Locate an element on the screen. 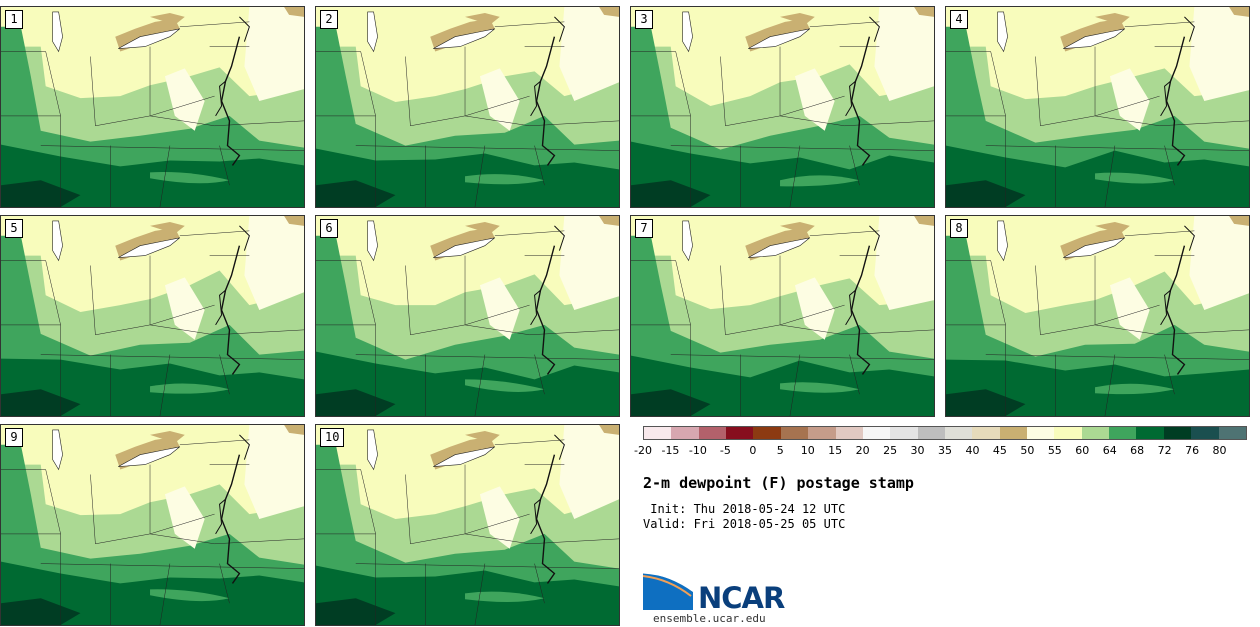  member-label: 3 is located at coordinates (644, 19).